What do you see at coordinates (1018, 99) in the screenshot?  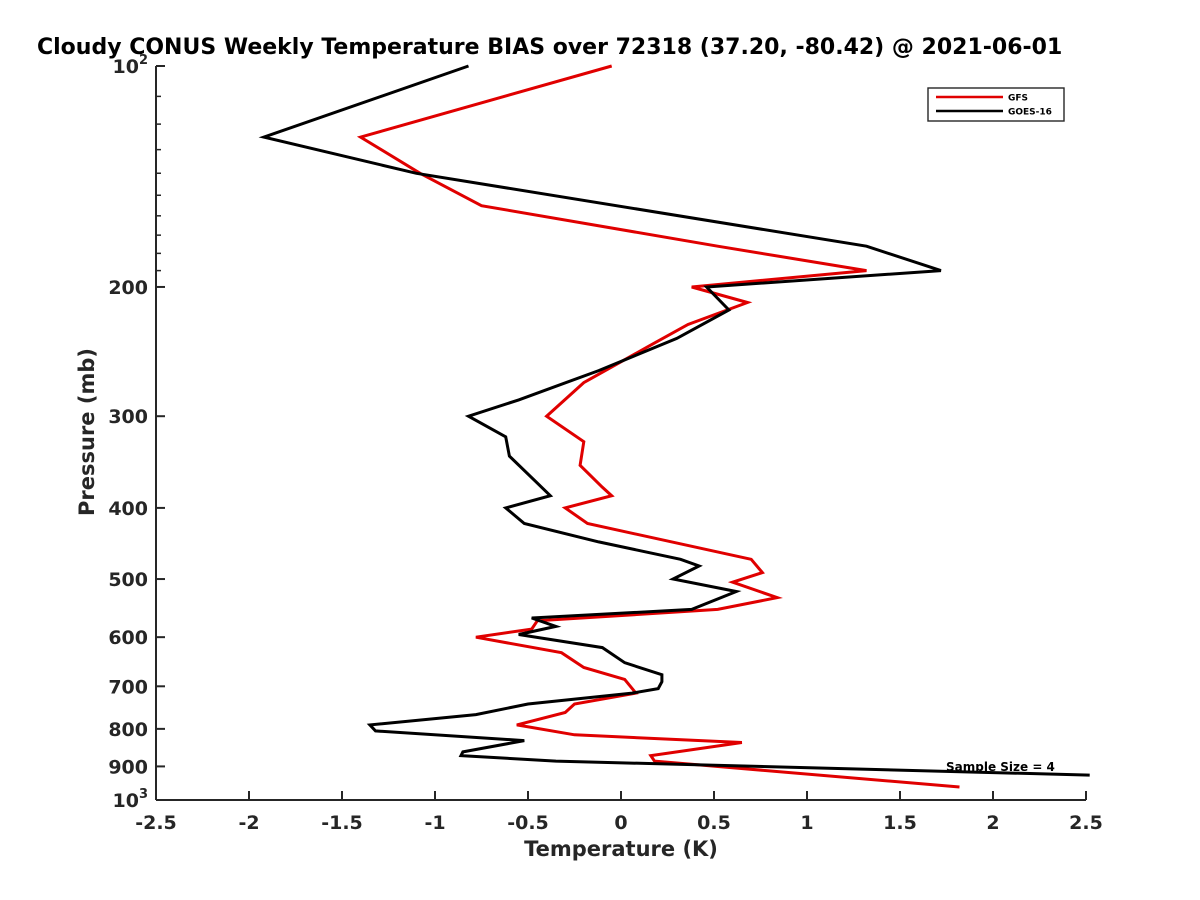 I see `legend-gfs-label: GFS` at bounding box center [1018, 99].